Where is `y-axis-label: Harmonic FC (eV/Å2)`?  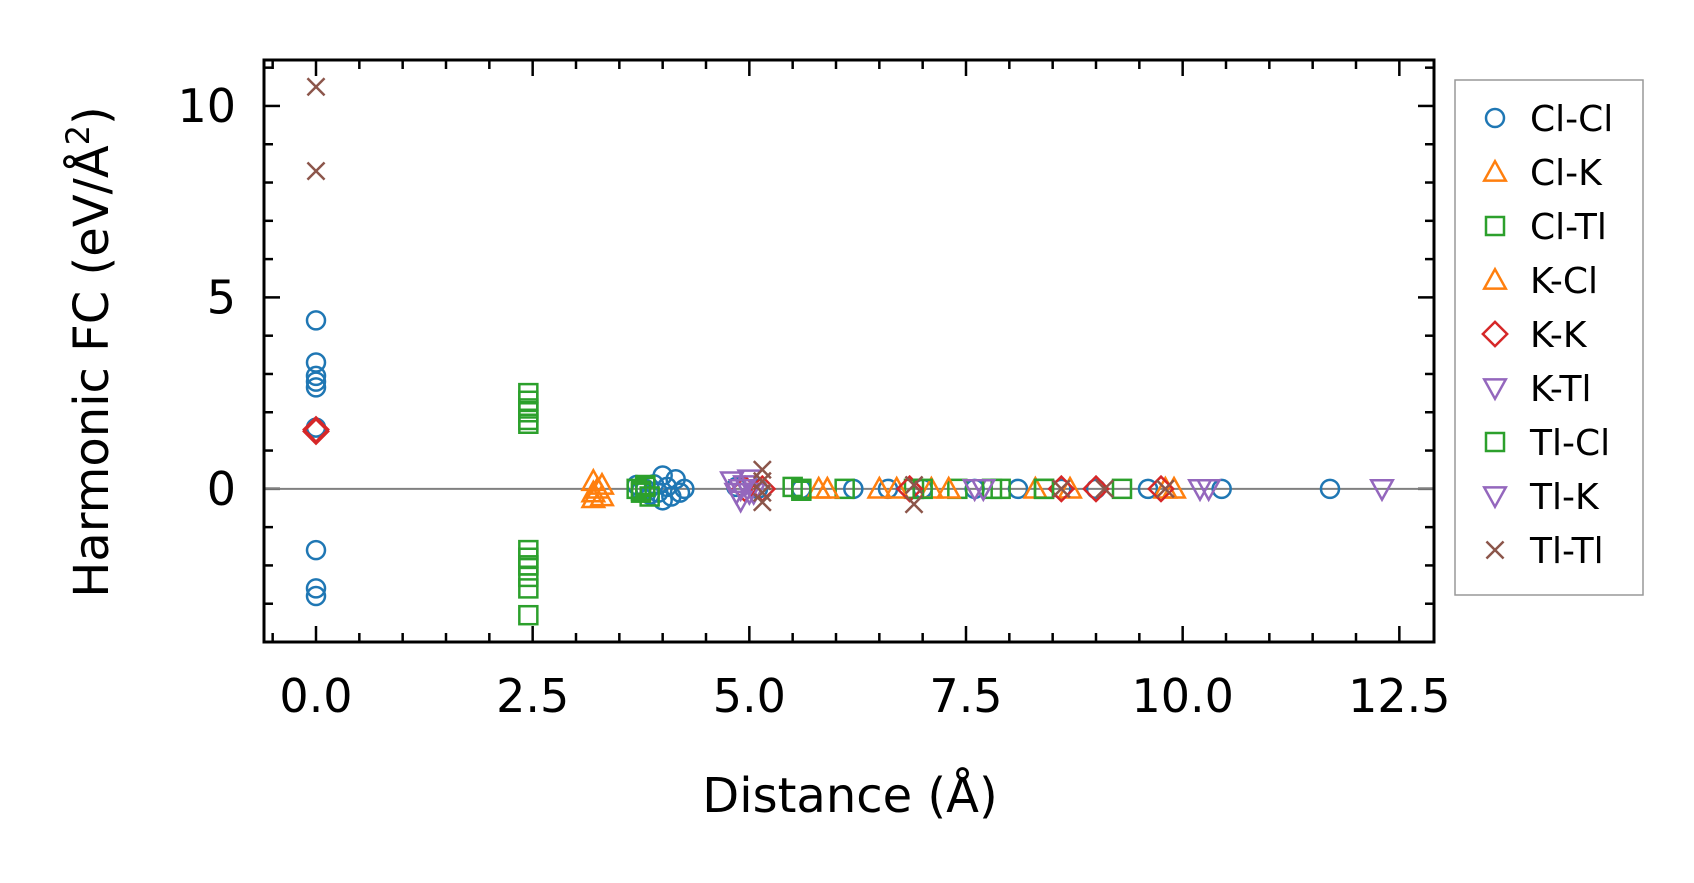
y-axis-label: Harmonic FC (eV/Å2) is located at coordinates (89, 352).